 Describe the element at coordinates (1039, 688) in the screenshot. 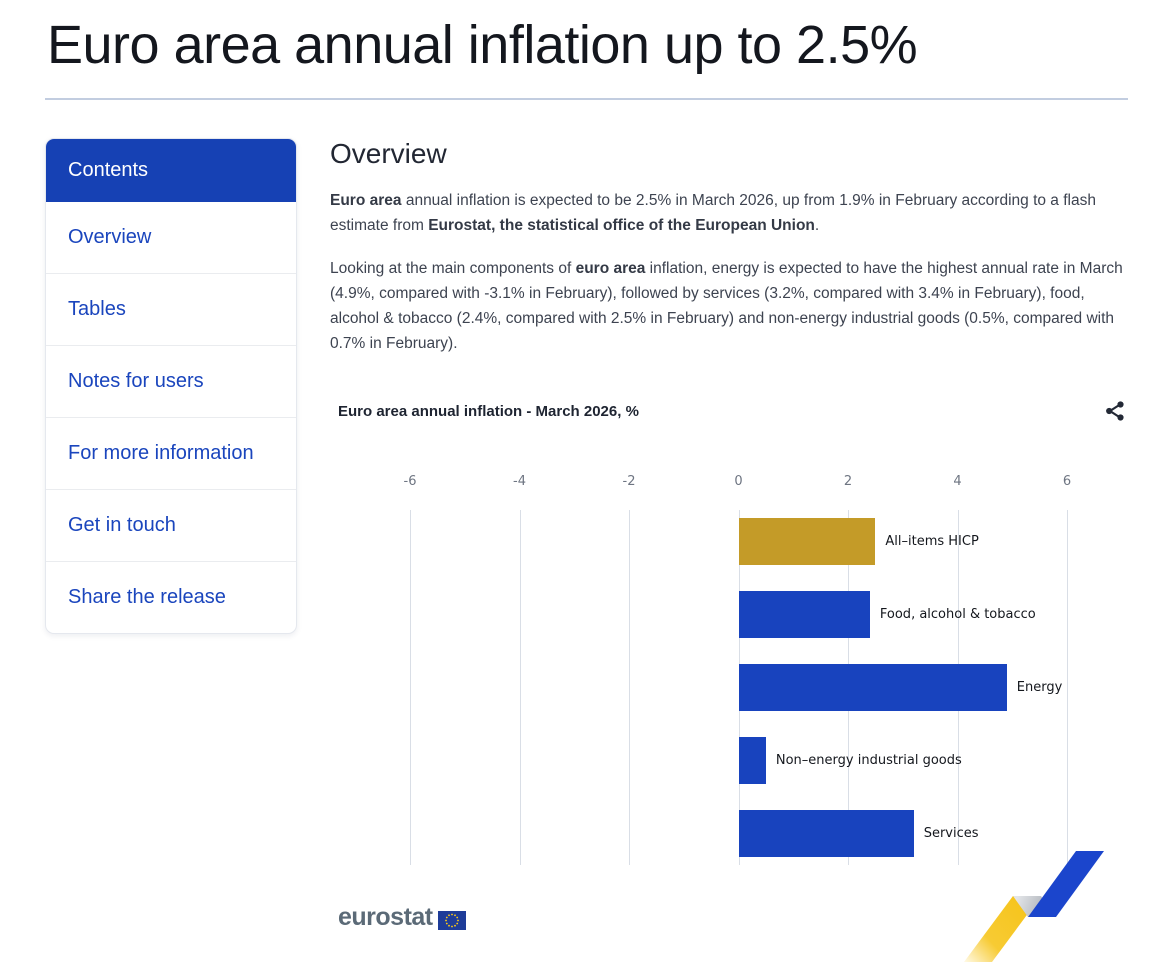

I see `bar-label-energy: Energy` at that location.